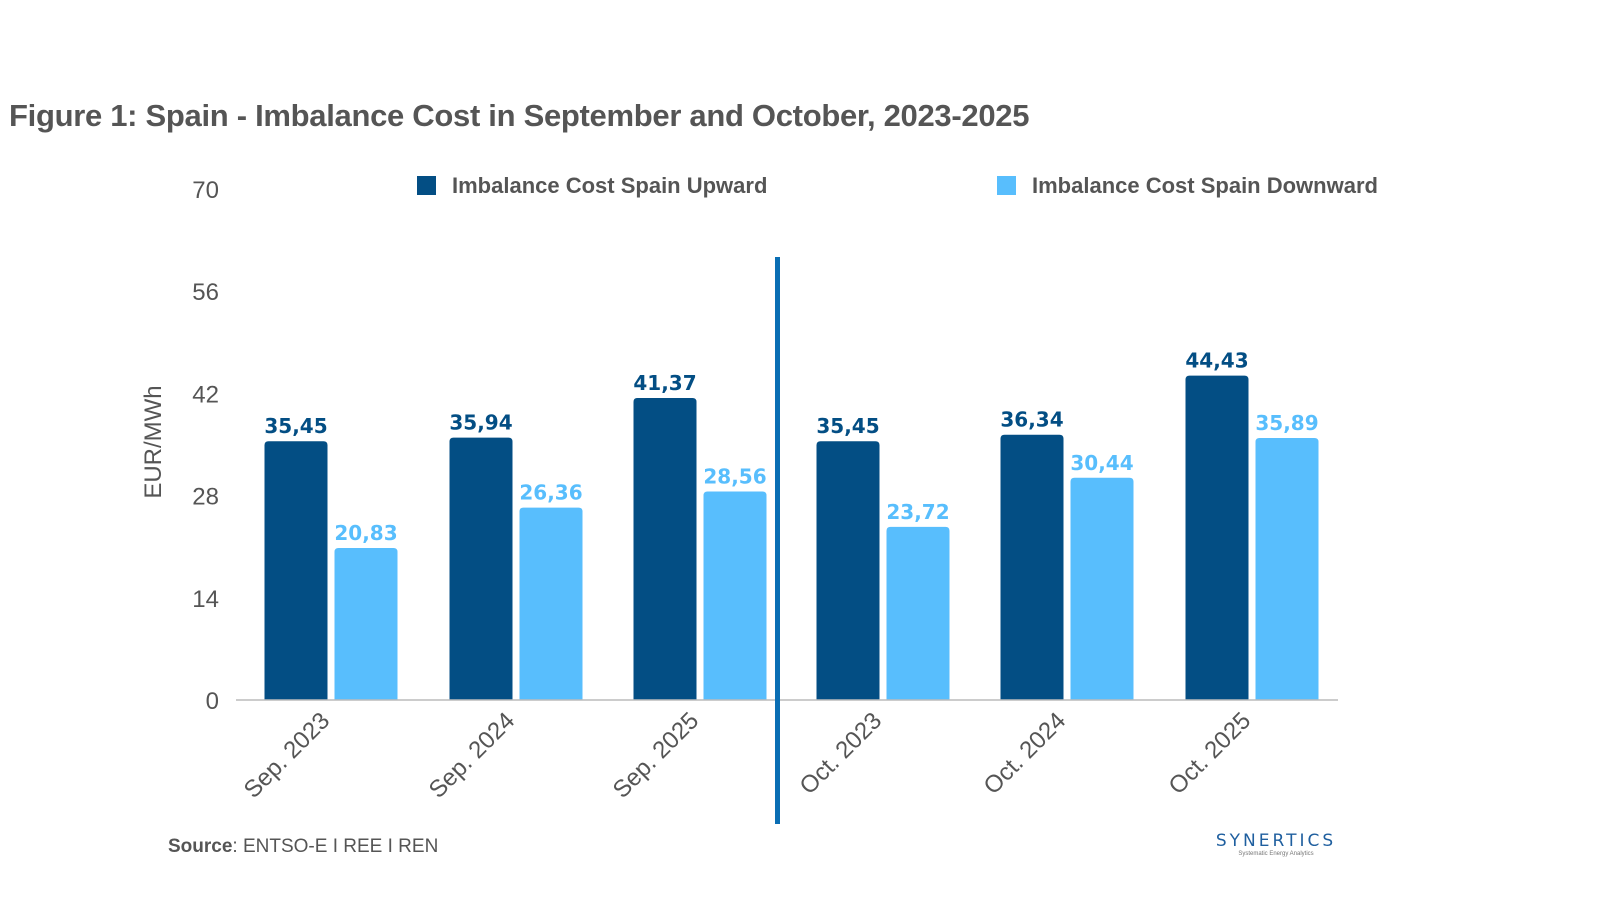  I want to click on logo-tagline: Systematic Energy Analytics, so click(1276, 854).